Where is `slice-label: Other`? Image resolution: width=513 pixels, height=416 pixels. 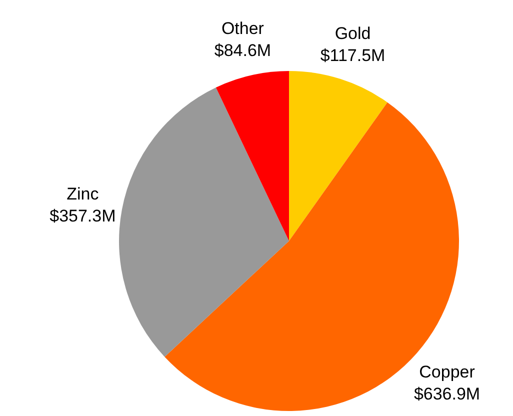
slice-label: Other is located at coordinates (242, 28).